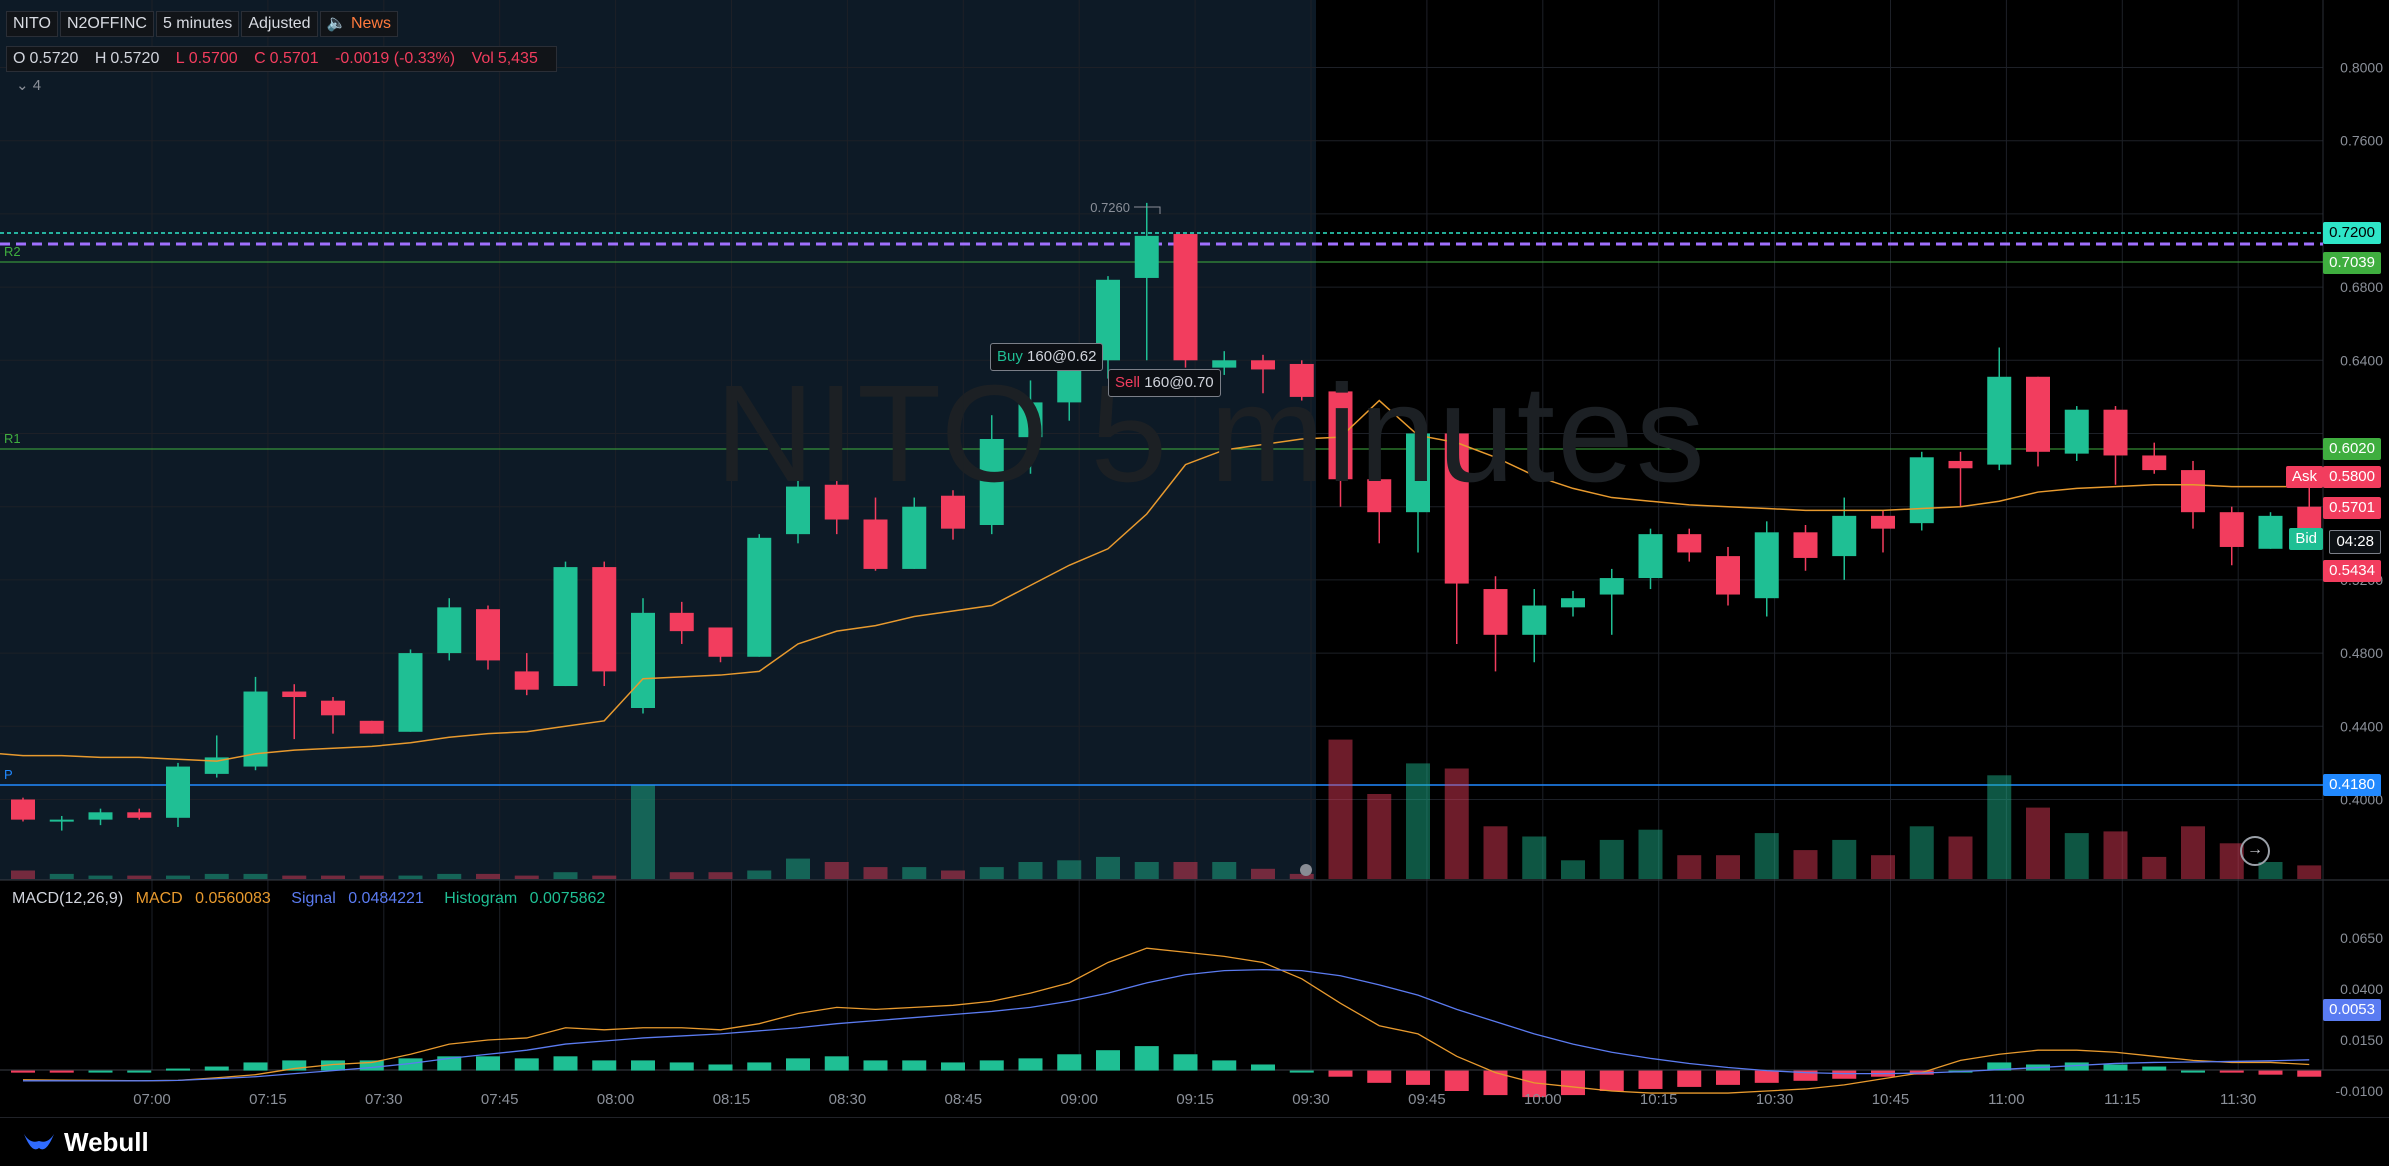  Describe the element at coordinates (1311, 1099) in the screenshot. I see `time-axis-label: 09:30` at that location.